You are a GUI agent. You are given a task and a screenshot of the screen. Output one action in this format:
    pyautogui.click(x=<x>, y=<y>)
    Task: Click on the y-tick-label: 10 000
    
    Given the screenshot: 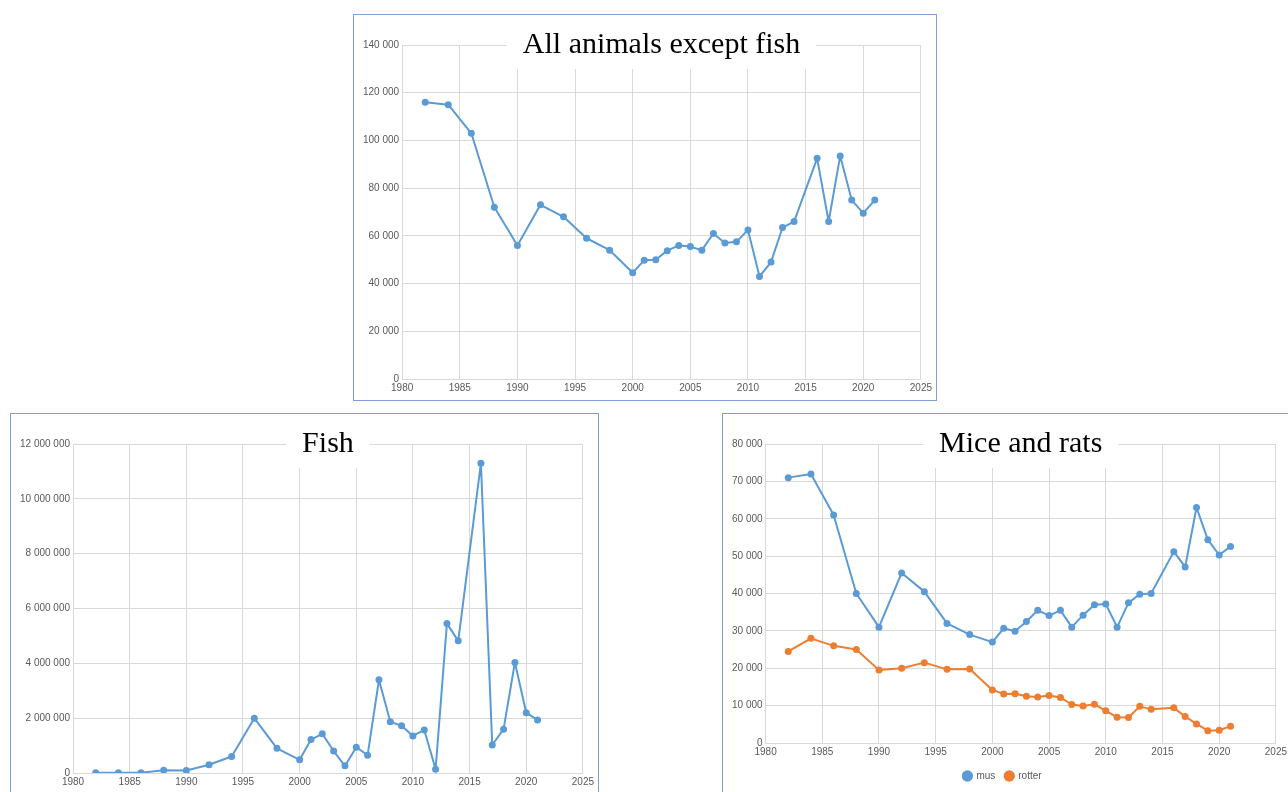 What is the action you would take?
    pyautogui.click(x=747, y=705)
    